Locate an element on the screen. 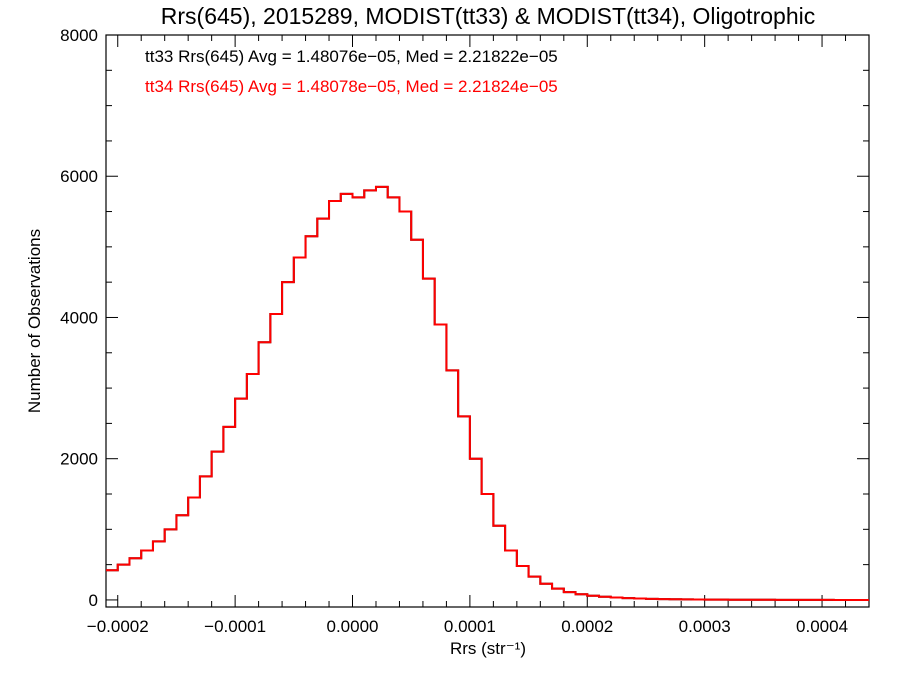 The width and height of the screenshot is (900, 675). y-tick-label: 6000 is located at coordinates (79, 176).